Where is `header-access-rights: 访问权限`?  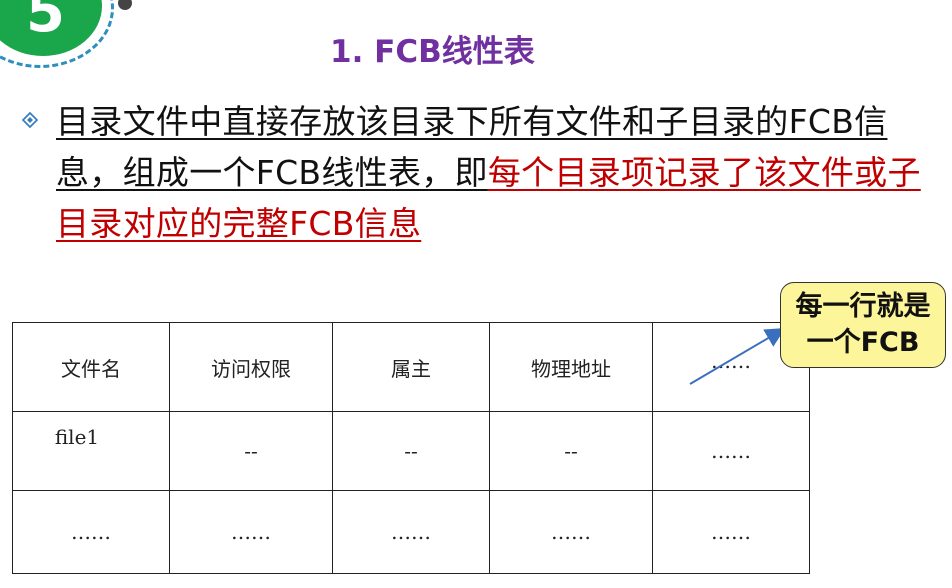 header-access-rights: 访问权限 is located at coordinates (251, 367).